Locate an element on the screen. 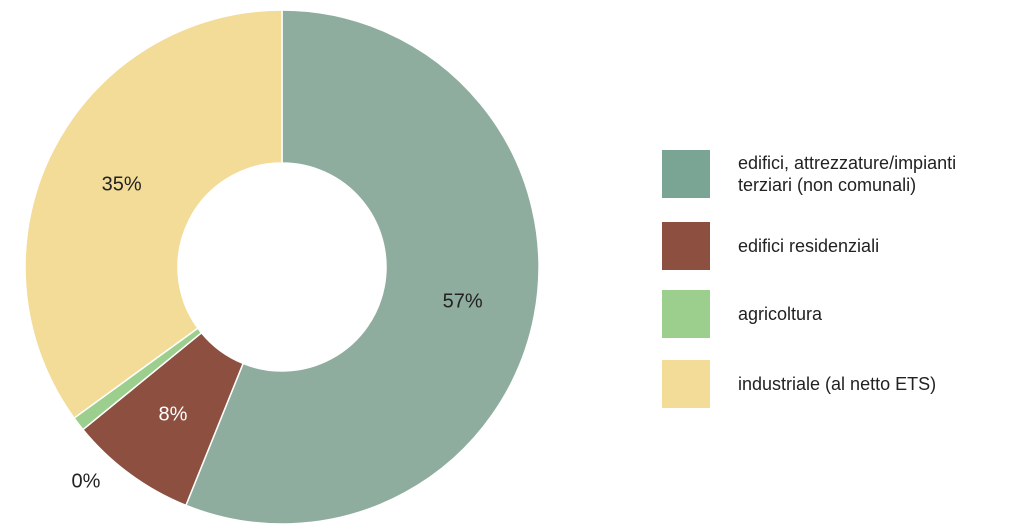 The image size is (1013, 525). data-label-residenziali: 8% is located at coordinates (172, 414).